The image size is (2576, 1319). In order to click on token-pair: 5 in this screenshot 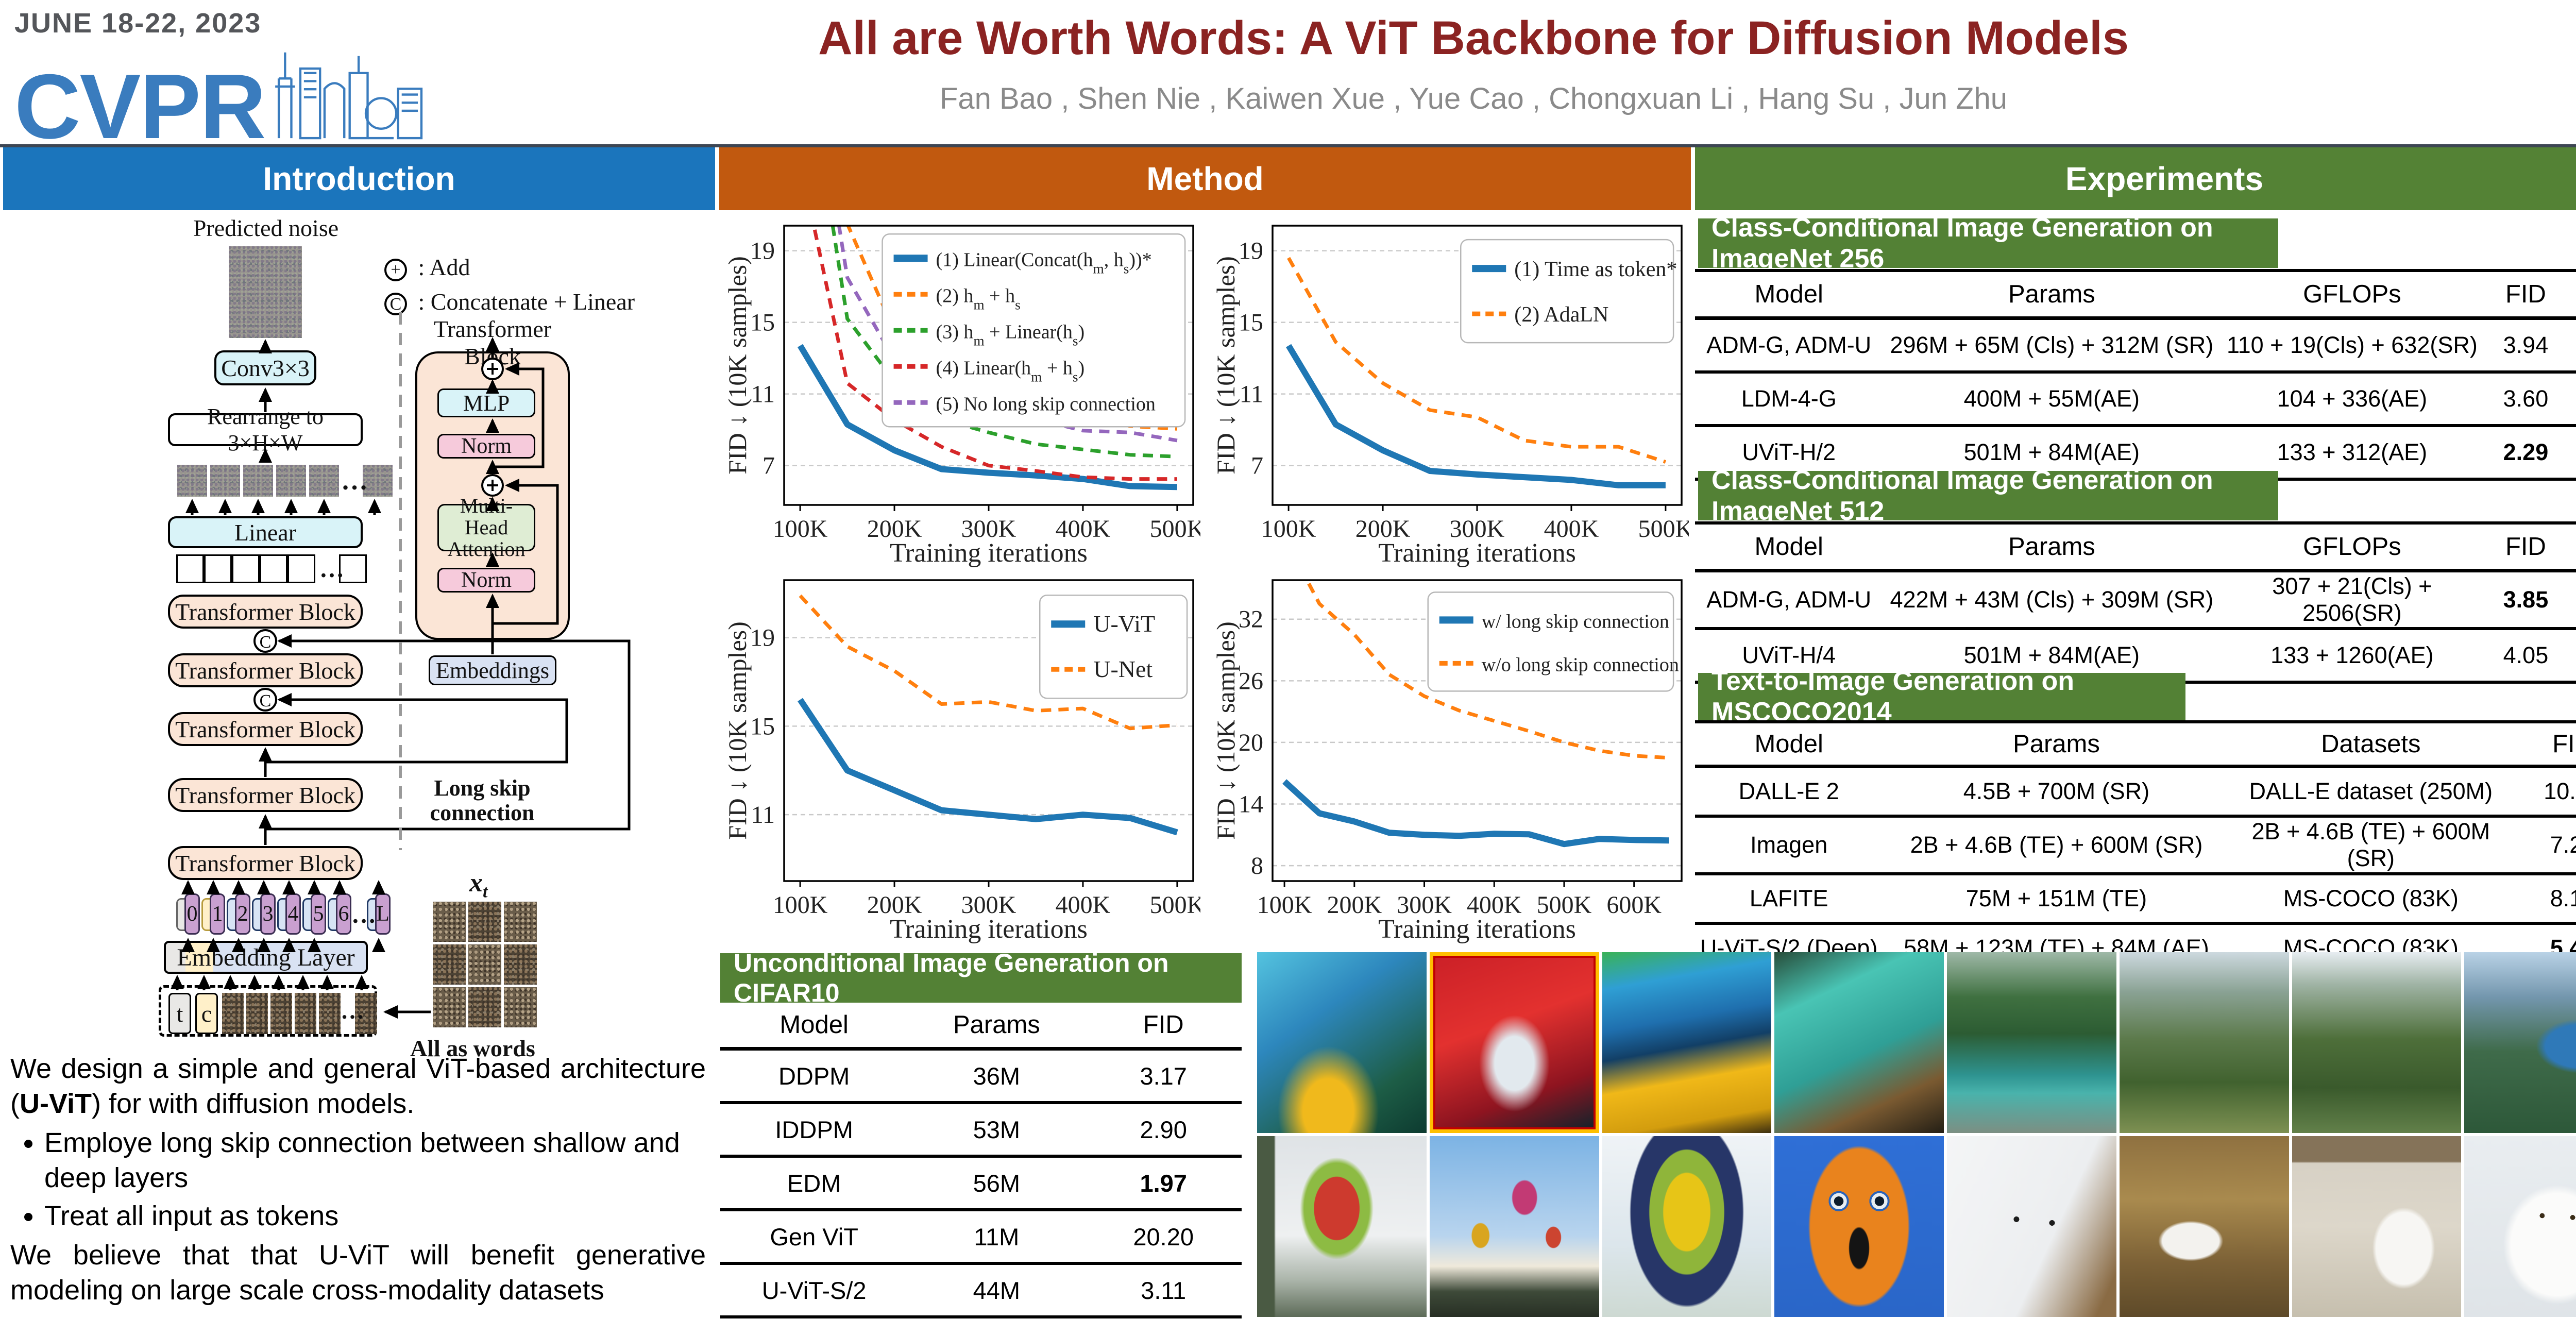, I will do `click(314, 915)`.